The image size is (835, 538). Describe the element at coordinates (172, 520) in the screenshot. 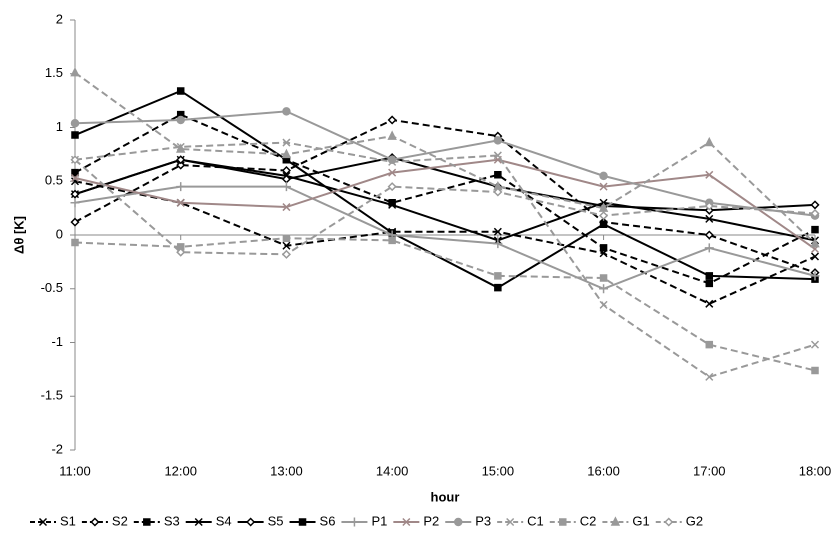

I see `legend-label: S3` at that location.